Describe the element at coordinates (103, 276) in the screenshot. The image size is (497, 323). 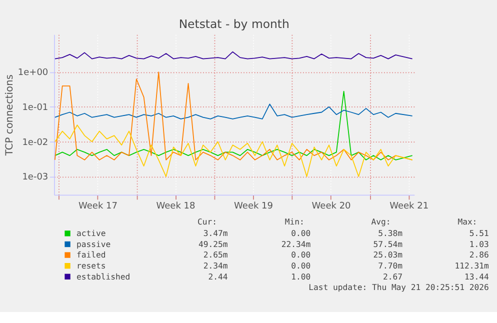
I see `legend-label: established` at that location.